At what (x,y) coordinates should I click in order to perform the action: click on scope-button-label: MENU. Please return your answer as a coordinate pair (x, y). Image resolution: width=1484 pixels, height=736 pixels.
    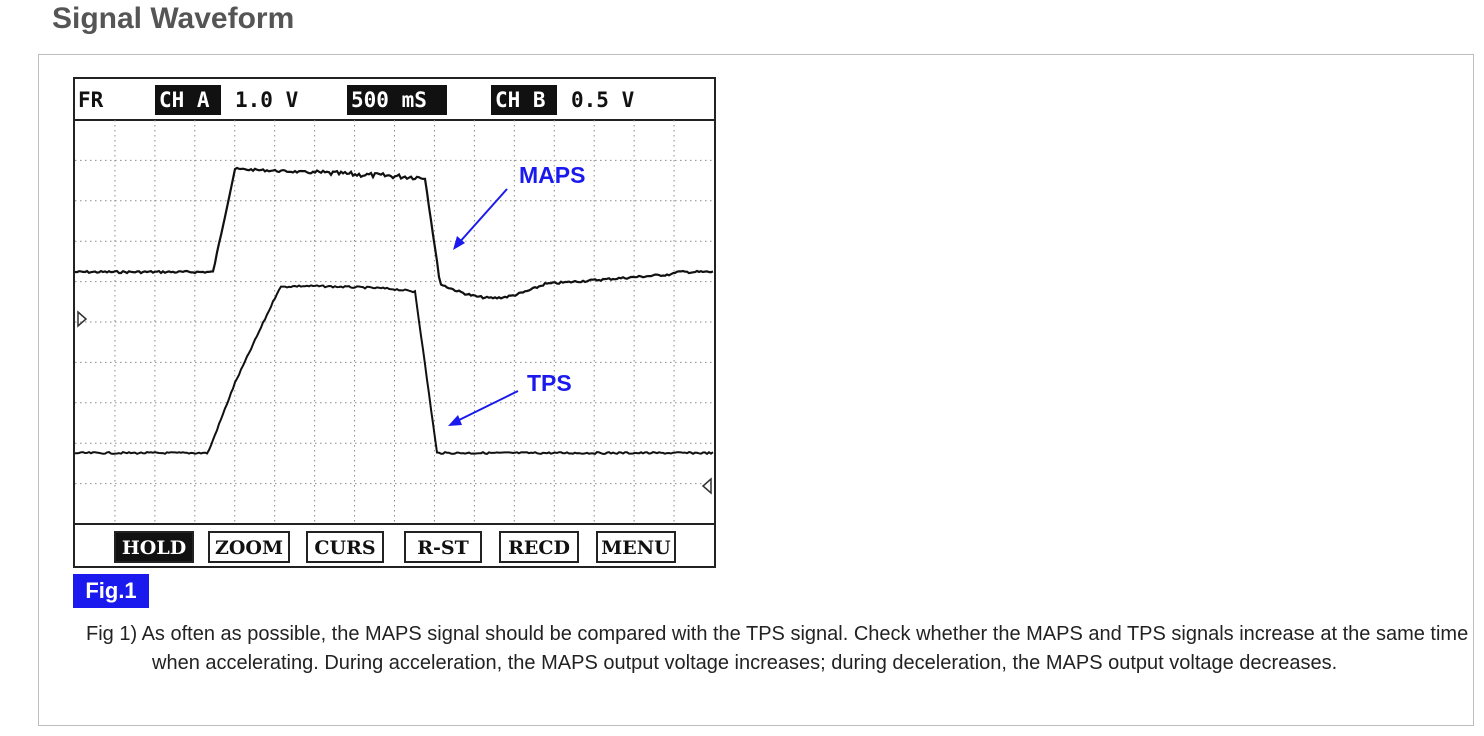
    Looking at the image, I should click on (636, 548).